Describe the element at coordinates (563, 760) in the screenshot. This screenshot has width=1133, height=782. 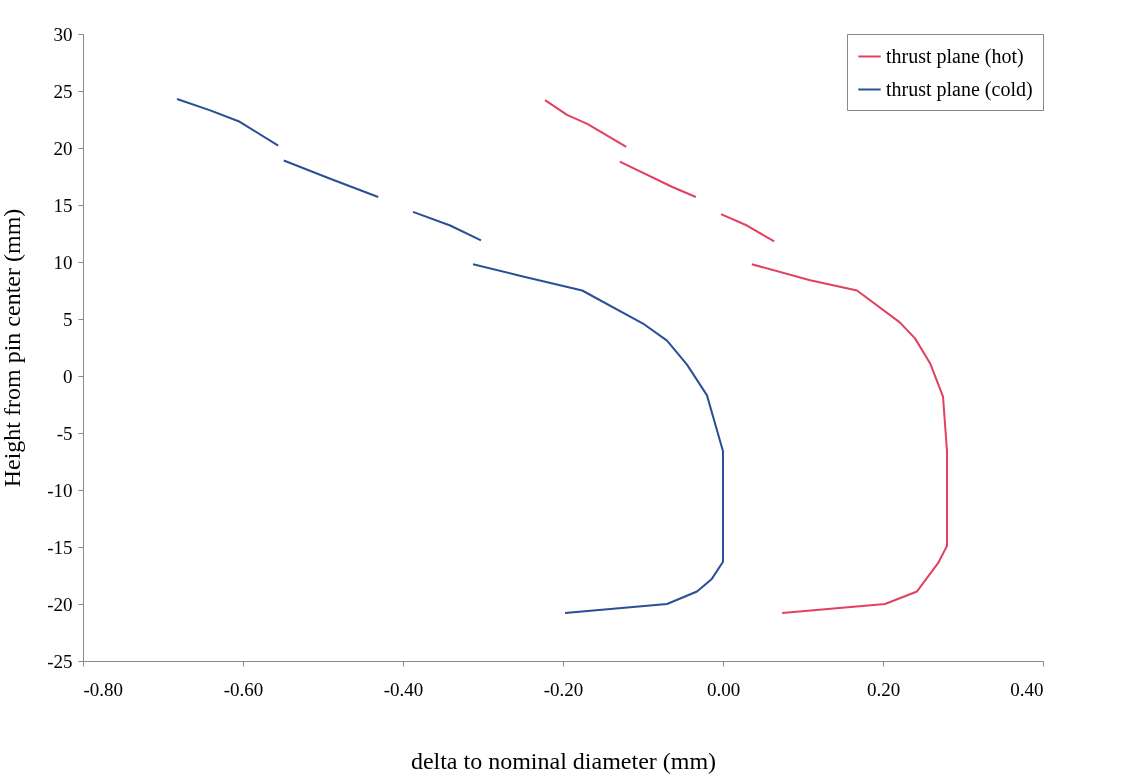
I see `x-axis-title: delta to nominal diameter (mm)` at that location.